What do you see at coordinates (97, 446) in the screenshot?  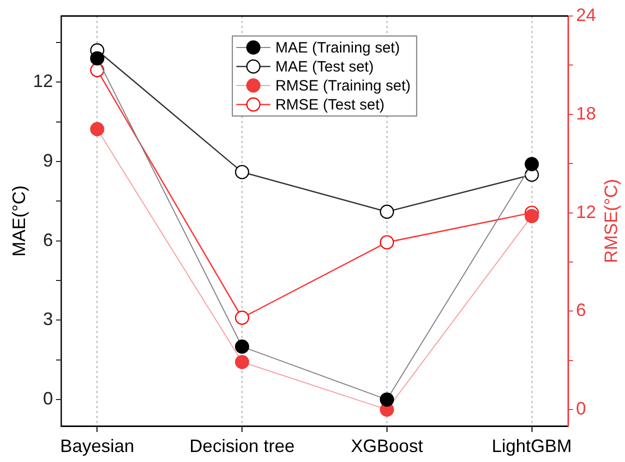 I see `x-tick-label: Bayesian` at bounding box center [97, 446].